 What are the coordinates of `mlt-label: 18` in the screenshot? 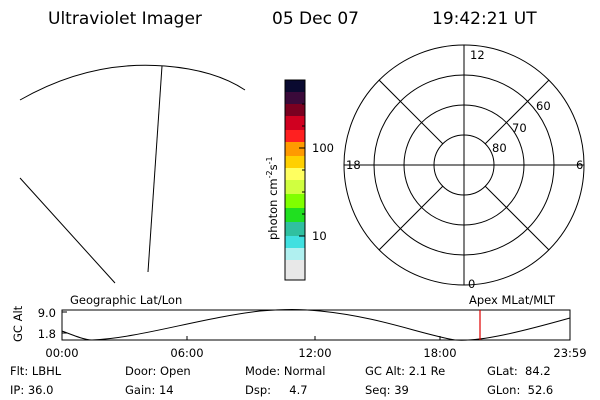 It's located at (353, 165).